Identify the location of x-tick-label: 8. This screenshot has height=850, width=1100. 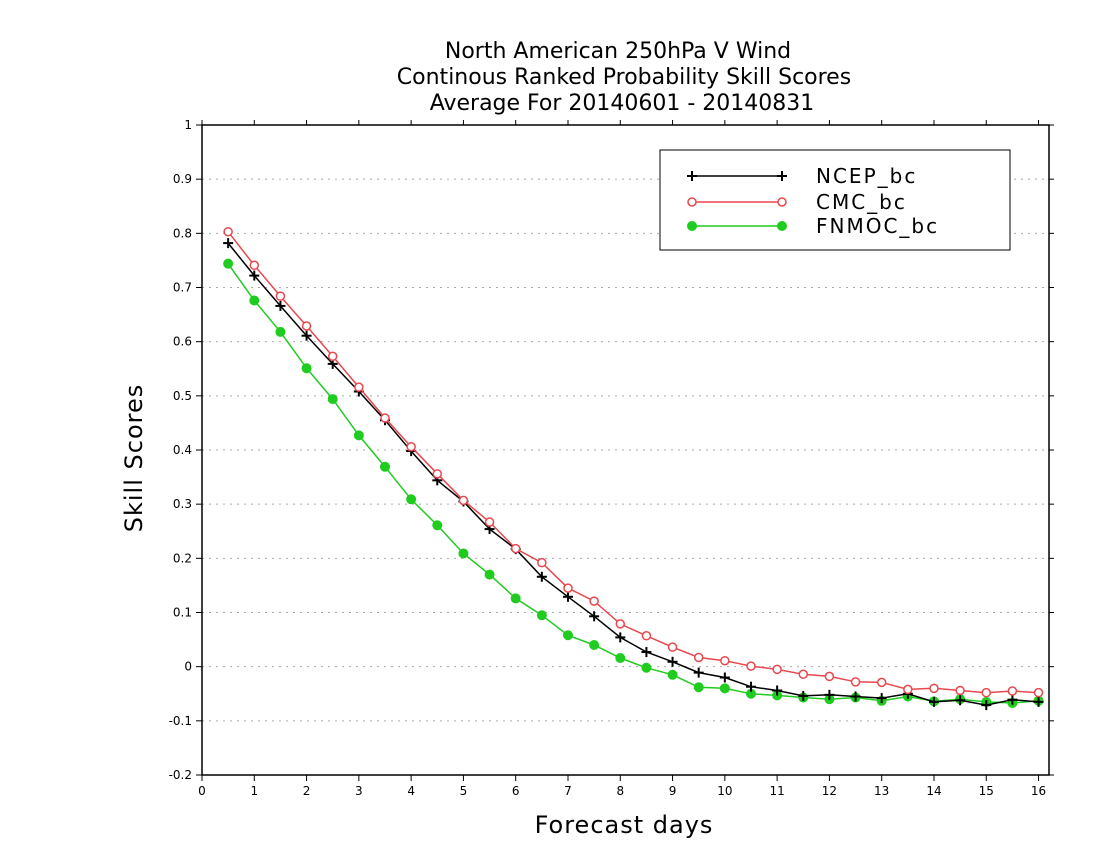
(620, 791).